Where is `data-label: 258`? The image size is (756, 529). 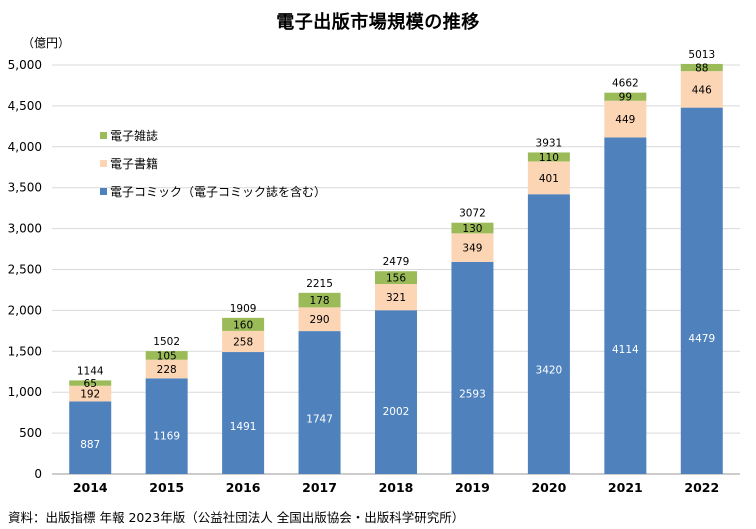
data-label: 258 is located at coordinates (243, 342).